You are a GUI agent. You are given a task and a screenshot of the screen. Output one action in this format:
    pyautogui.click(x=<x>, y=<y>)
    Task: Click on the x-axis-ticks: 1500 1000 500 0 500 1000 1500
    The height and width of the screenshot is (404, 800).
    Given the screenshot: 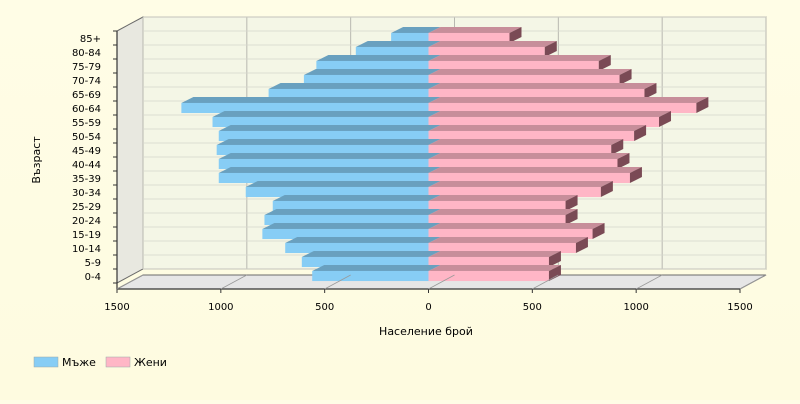 What is the action you would take?
    pyautogui.click(x=435, y=293)
    